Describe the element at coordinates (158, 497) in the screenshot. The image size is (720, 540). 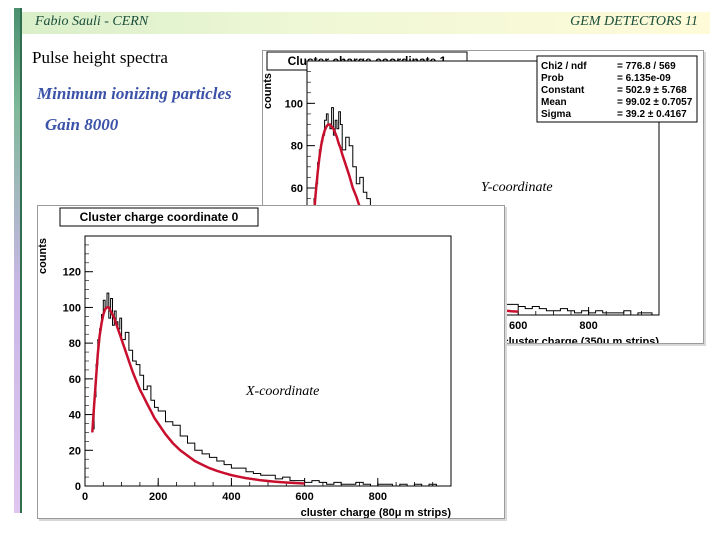
I see `chart-x-xtick-label: 200` at that location.